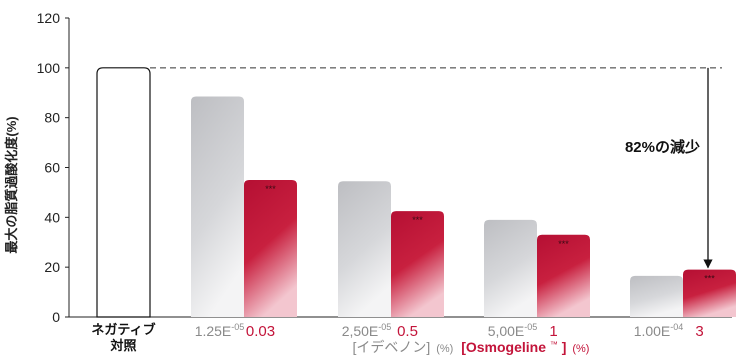 This screenshot has height=358, width=739. Describe the element at coordinates (580, 349) in the screenshot. I see `x-axis-title-osmogeline-unit: (%)` at that location.